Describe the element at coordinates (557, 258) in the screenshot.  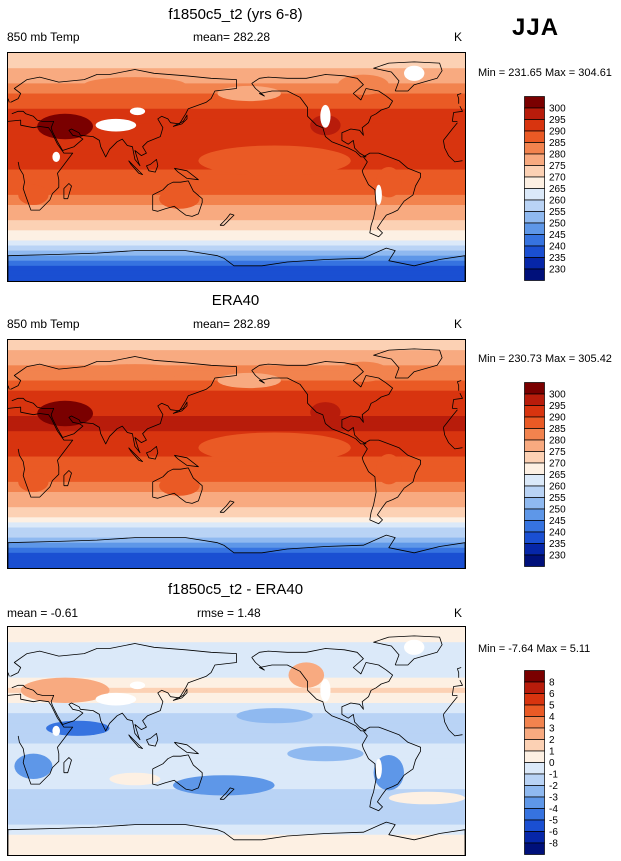
I see `colorbar-tick-label: 235` at that location.